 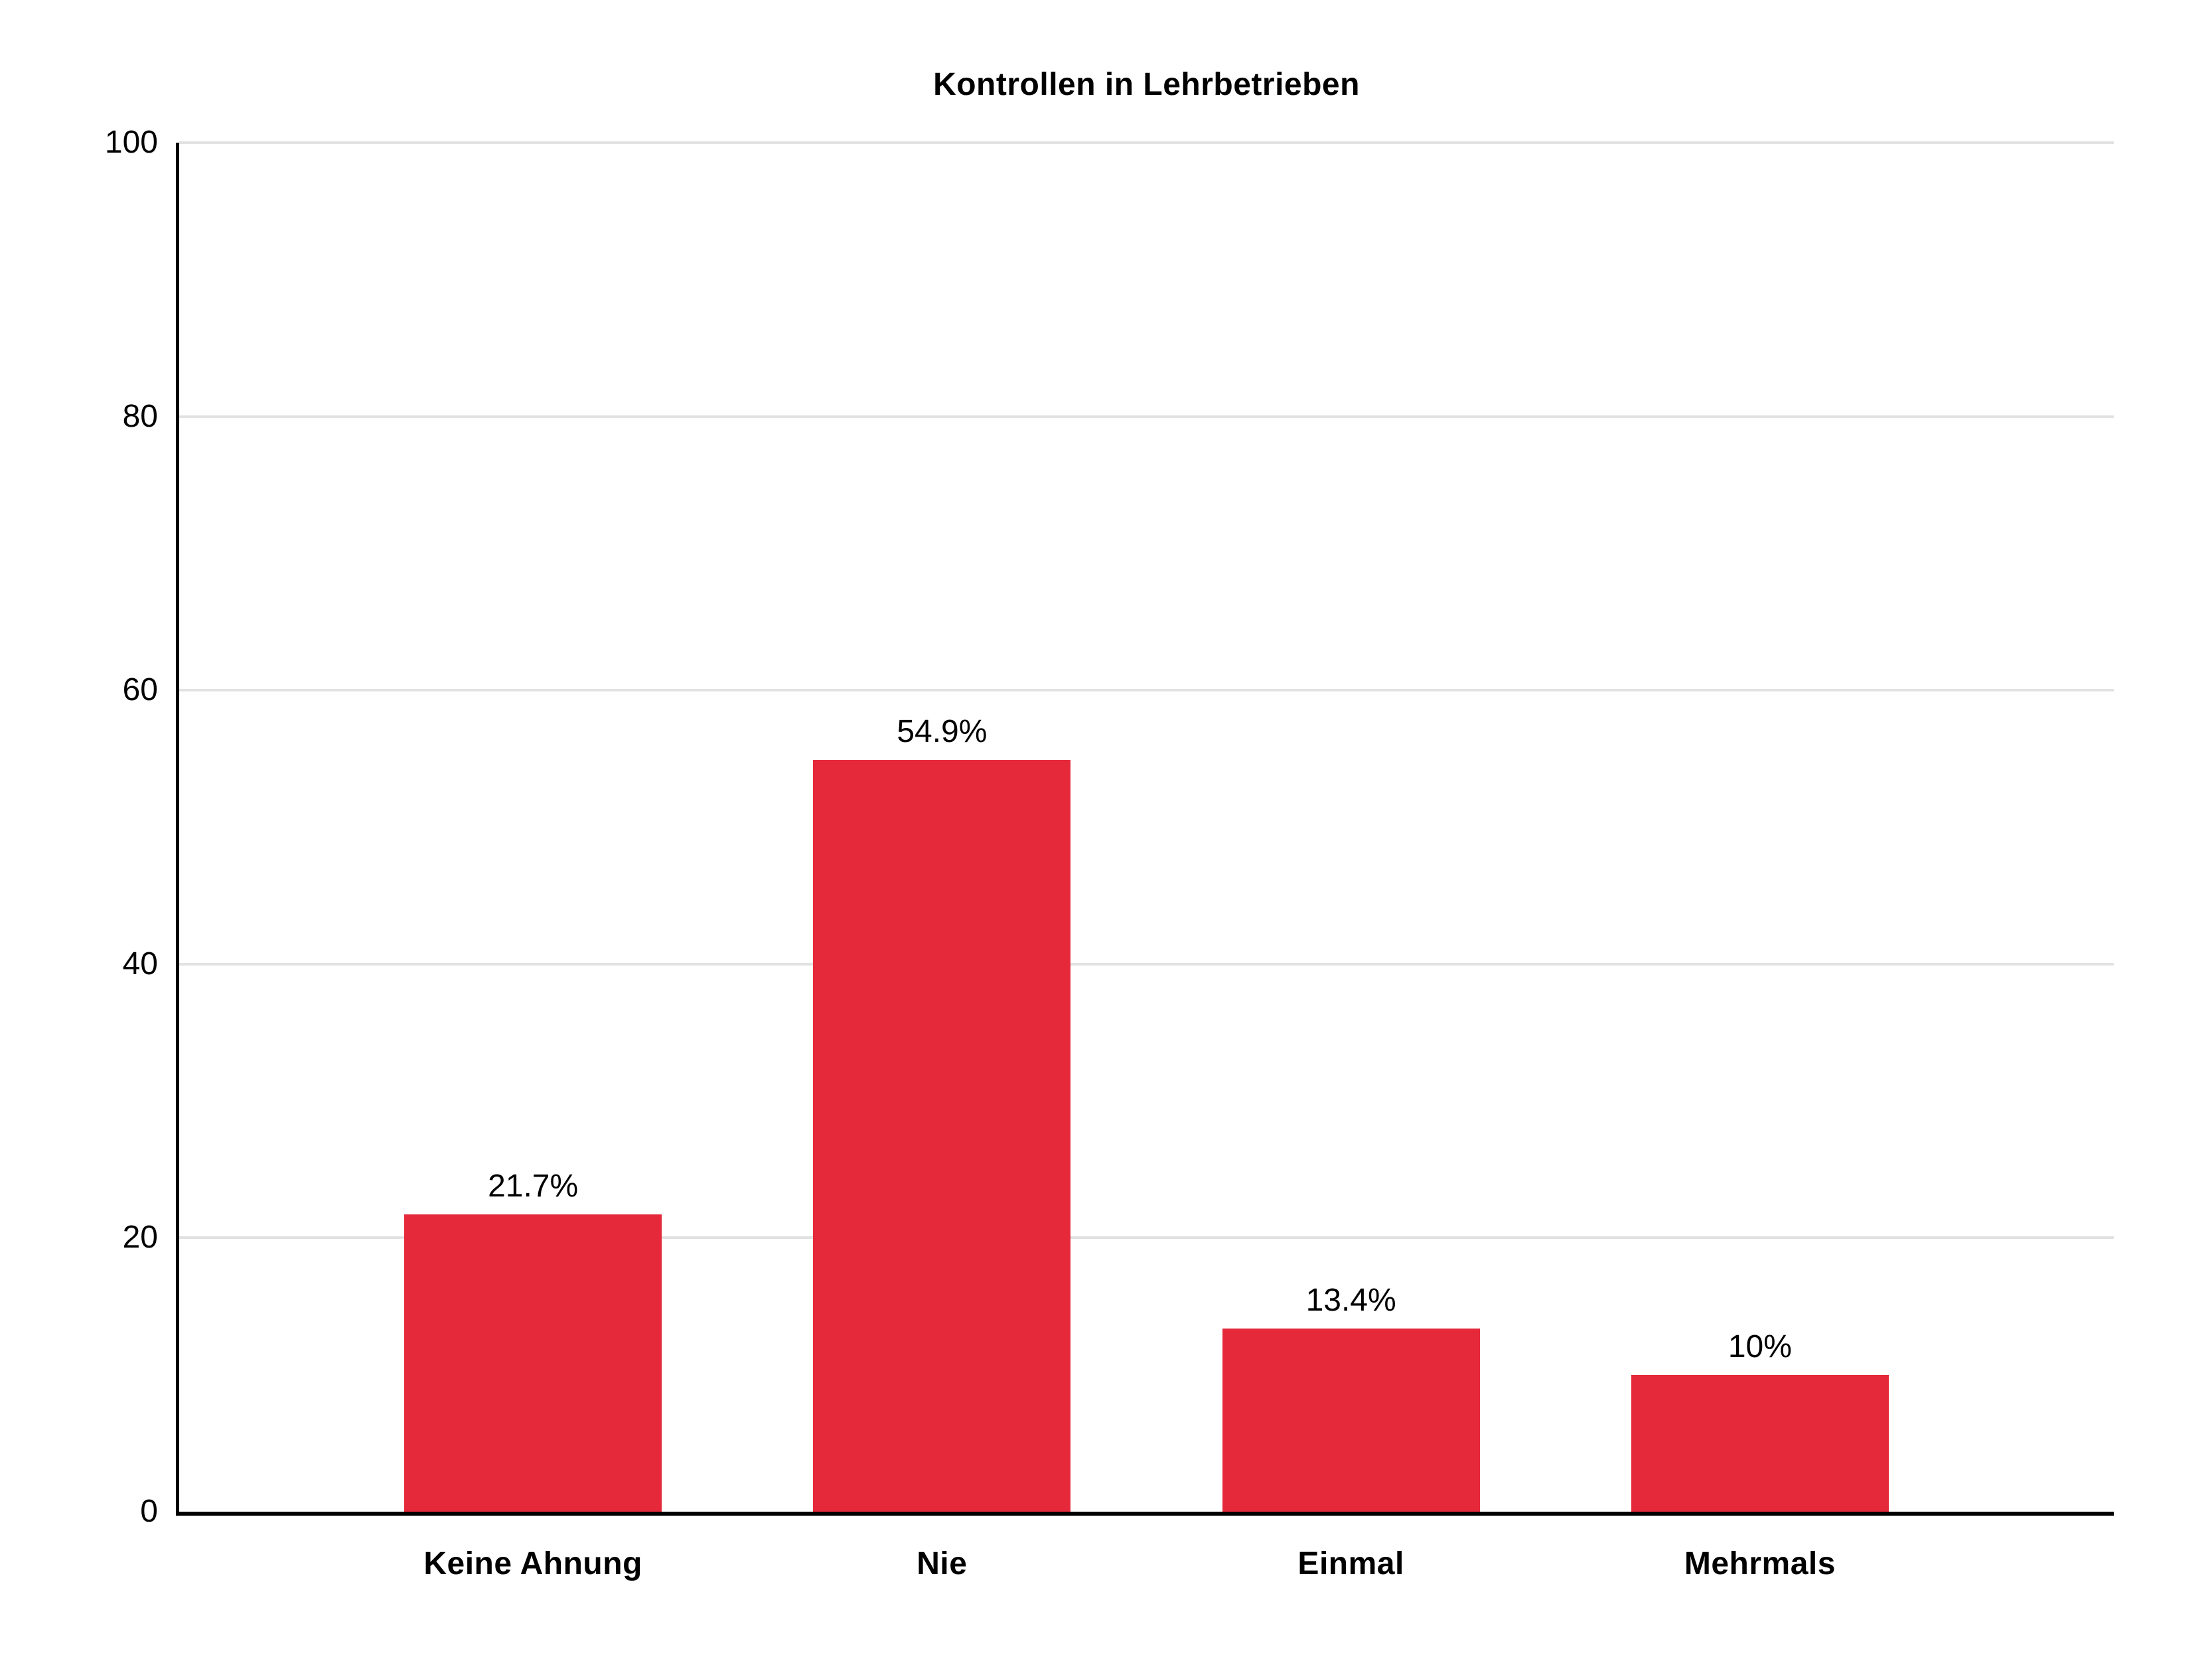 I want to click on y-tick-label: 40, so click(x=140, y=963).